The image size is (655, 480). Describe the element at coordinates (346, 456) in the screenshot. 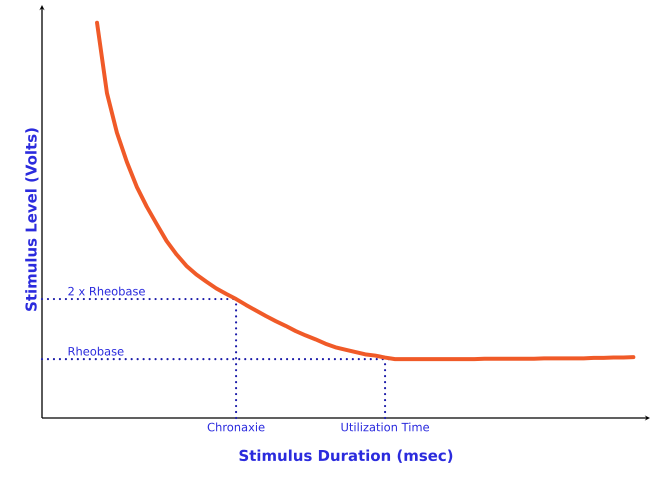

I see `x-axis-title: Stimulus Duration (msec)` at that location.